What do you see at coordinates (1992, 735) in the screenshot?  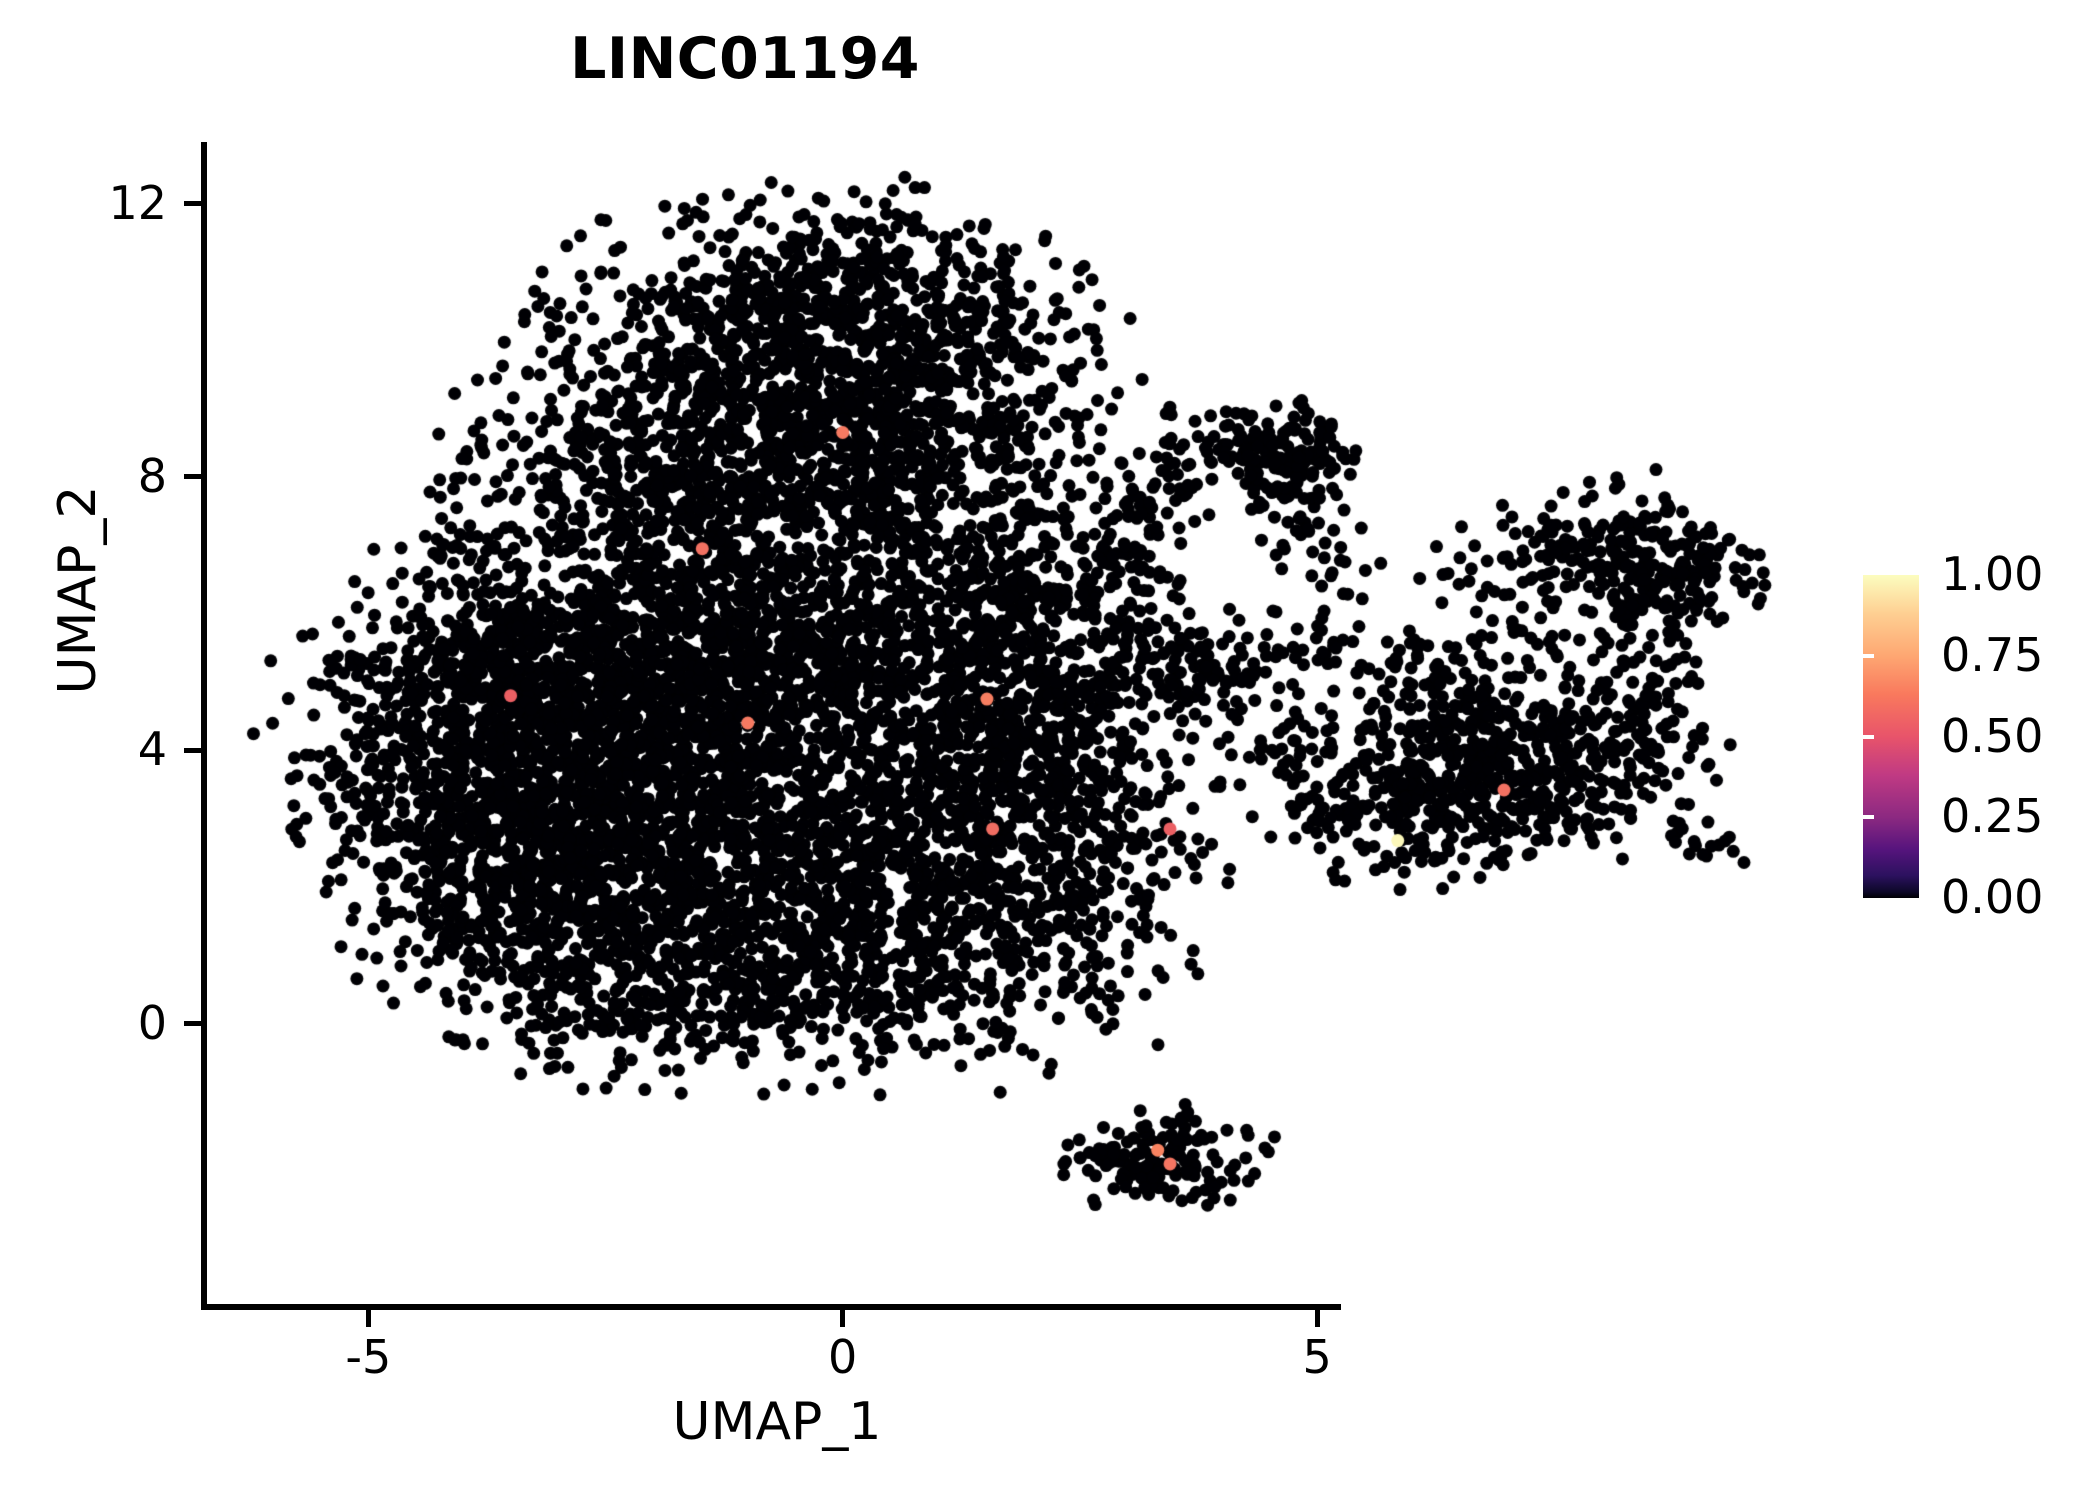 I see `colorbar-tick-label: 0.50` at bounding box center [1992, 735].